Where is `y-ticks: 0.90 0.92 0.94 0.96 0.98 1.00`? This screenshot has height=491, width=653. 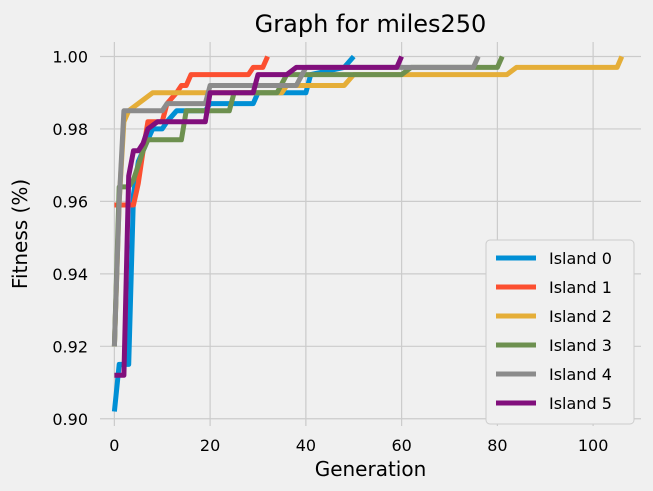 y-ticks: 0.90 0.92 0.94 0.96 0.98 1.00 is located at coordinates (70, 237).